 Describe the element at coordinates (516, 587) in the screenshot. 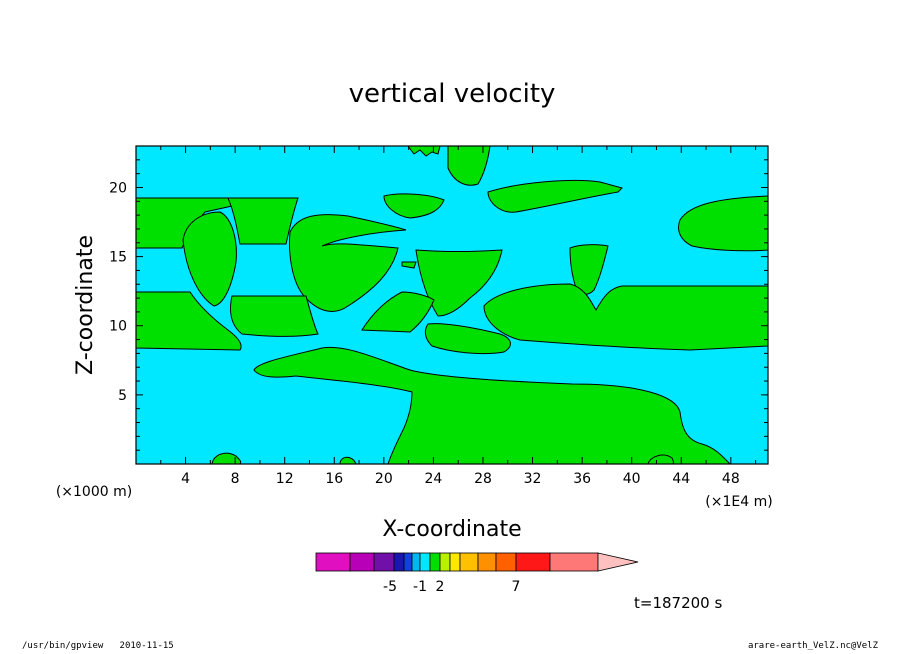

I see `colorbar-label-3: 7` at that location.